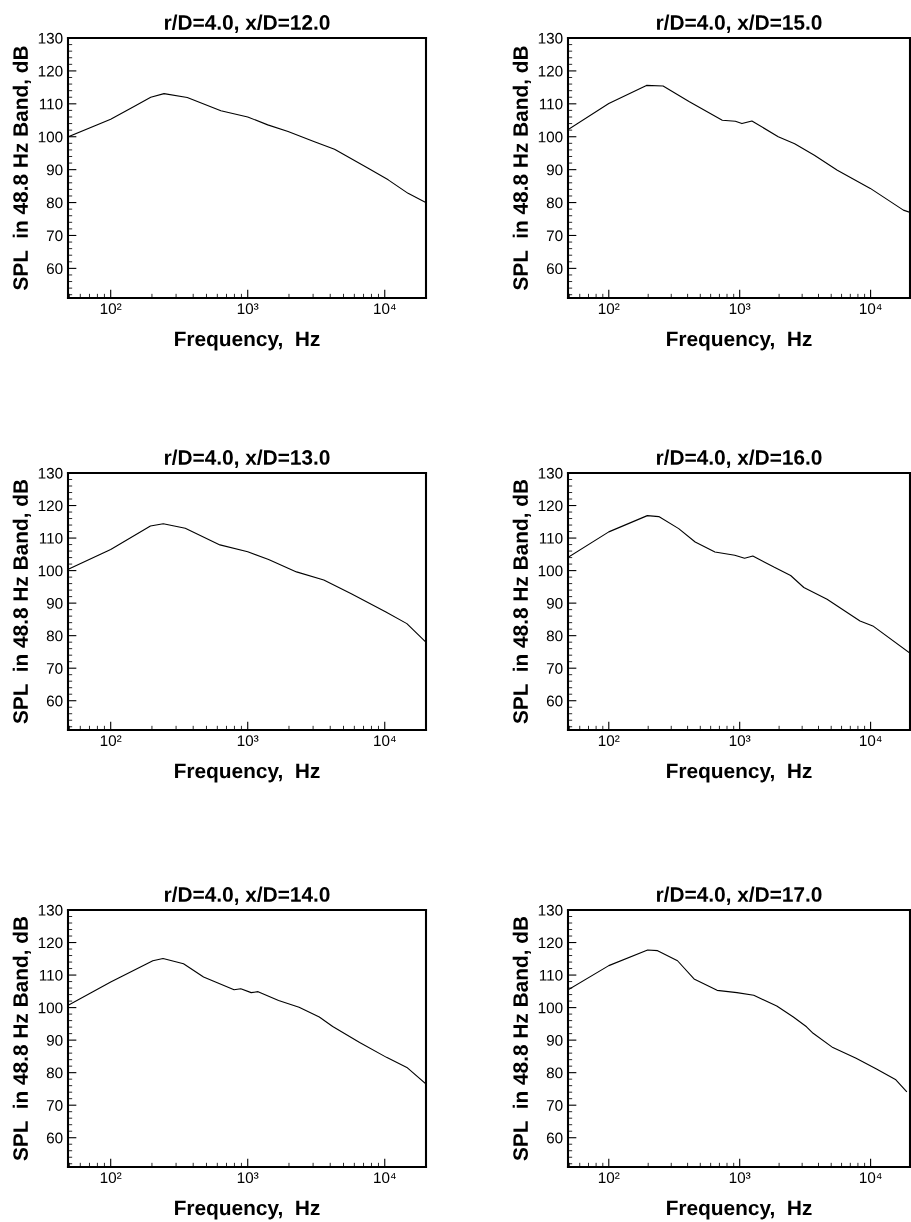  Describe the element at coordinates (739, 23) in the screenshot. I see `chart-title: r/D=4.0, x/D=15.0` at that location.